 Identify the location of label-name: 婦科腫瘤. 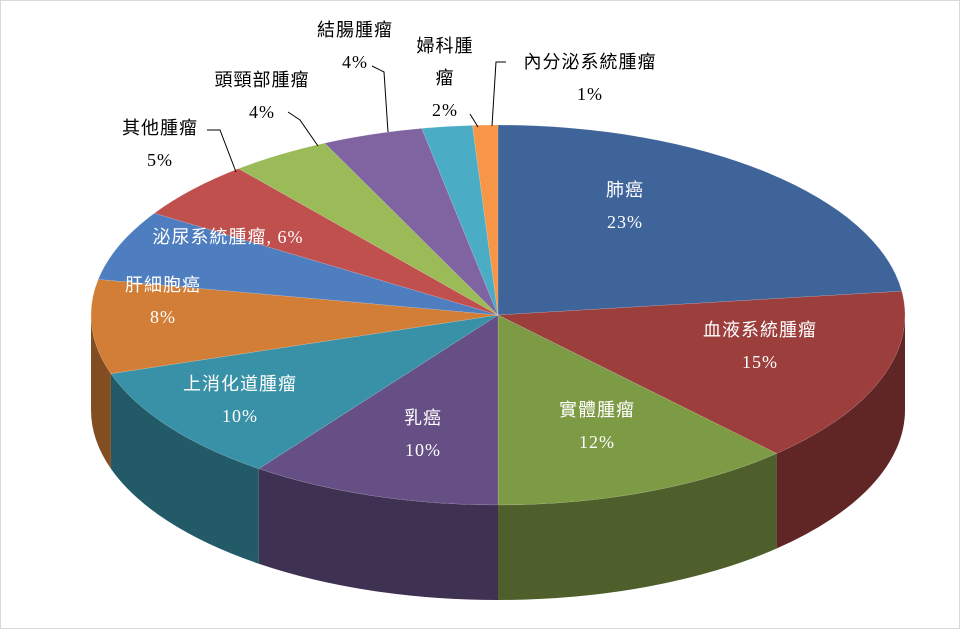
(445, 62).